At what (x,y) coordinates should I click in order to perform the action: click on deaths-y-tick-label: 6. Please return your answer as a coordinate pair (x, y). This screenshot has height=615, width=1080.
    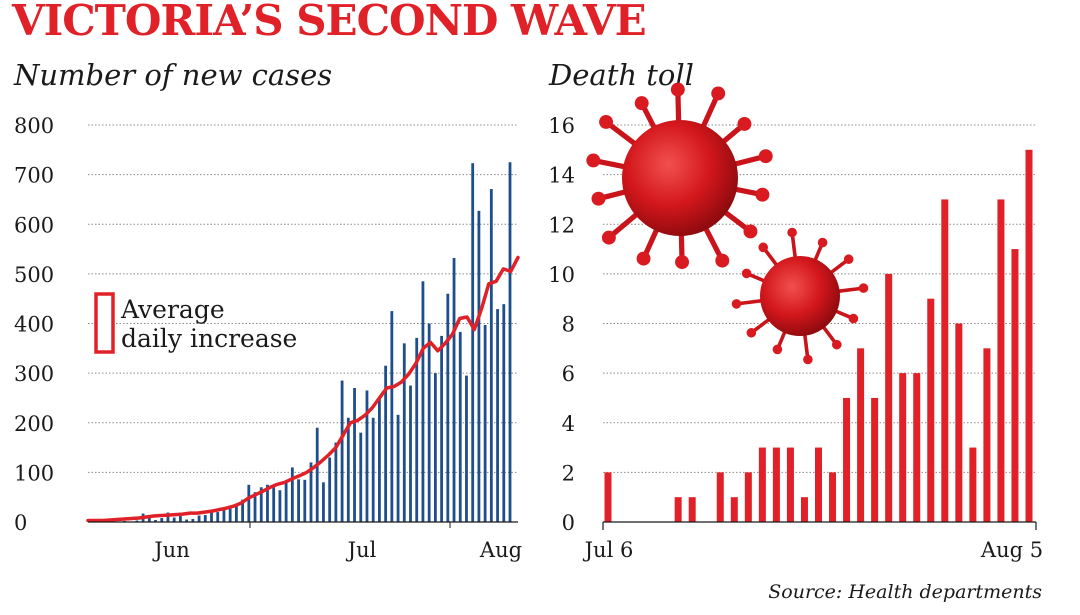
    Looking at the image, I should click on (568, 374).